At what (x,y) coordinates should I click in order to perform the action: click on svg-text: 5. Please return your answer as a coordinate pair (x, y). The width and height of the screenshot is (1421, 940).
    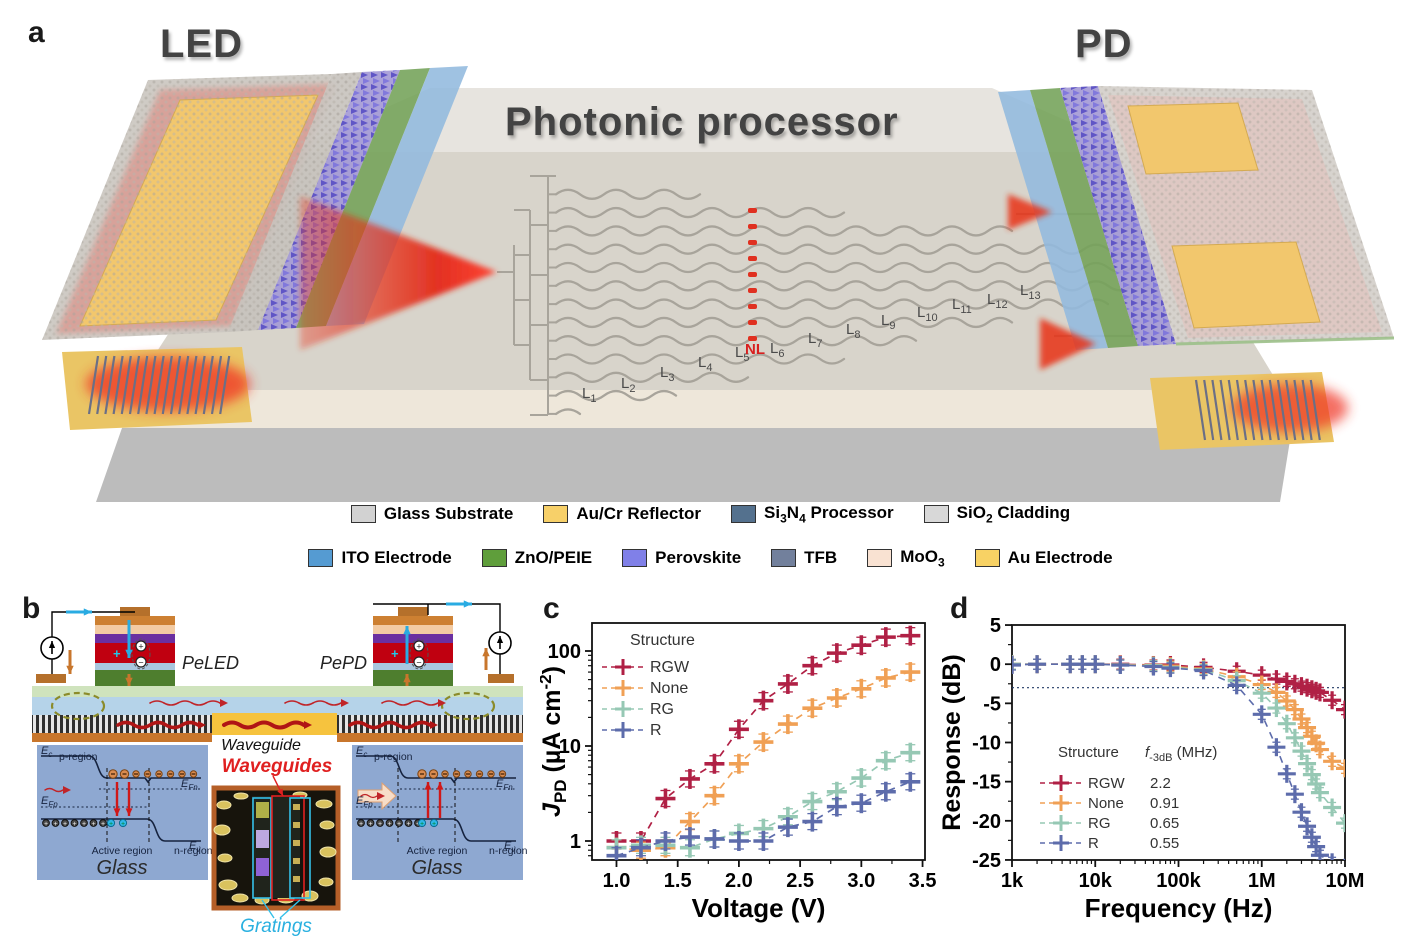
    Looking at the image, I should click on (995, 626).